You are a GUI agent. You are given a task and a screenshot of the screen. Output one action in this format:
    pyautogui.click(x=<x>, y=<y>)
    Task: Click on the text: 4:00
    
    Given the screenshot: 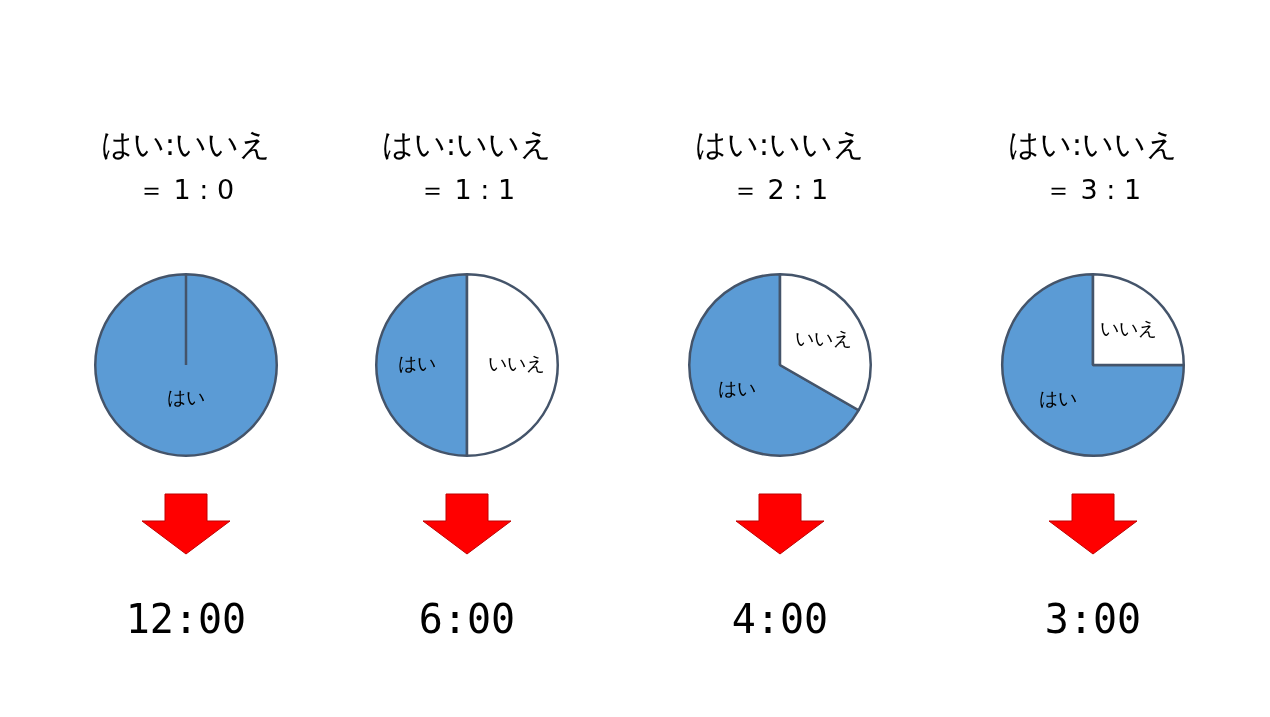 What is the action you would take?
    pyautogui.click(x=780, y=619)
    